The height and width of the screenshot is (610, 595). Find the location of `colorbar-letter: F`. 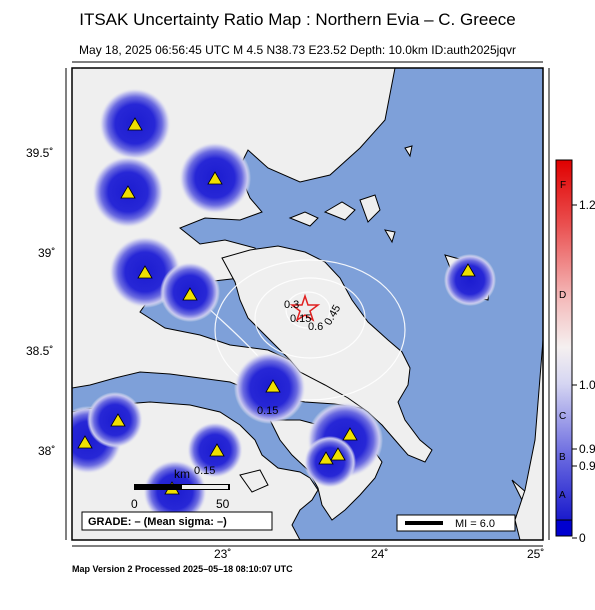

colorbar-letter: F is located at coordinates (563, 185).